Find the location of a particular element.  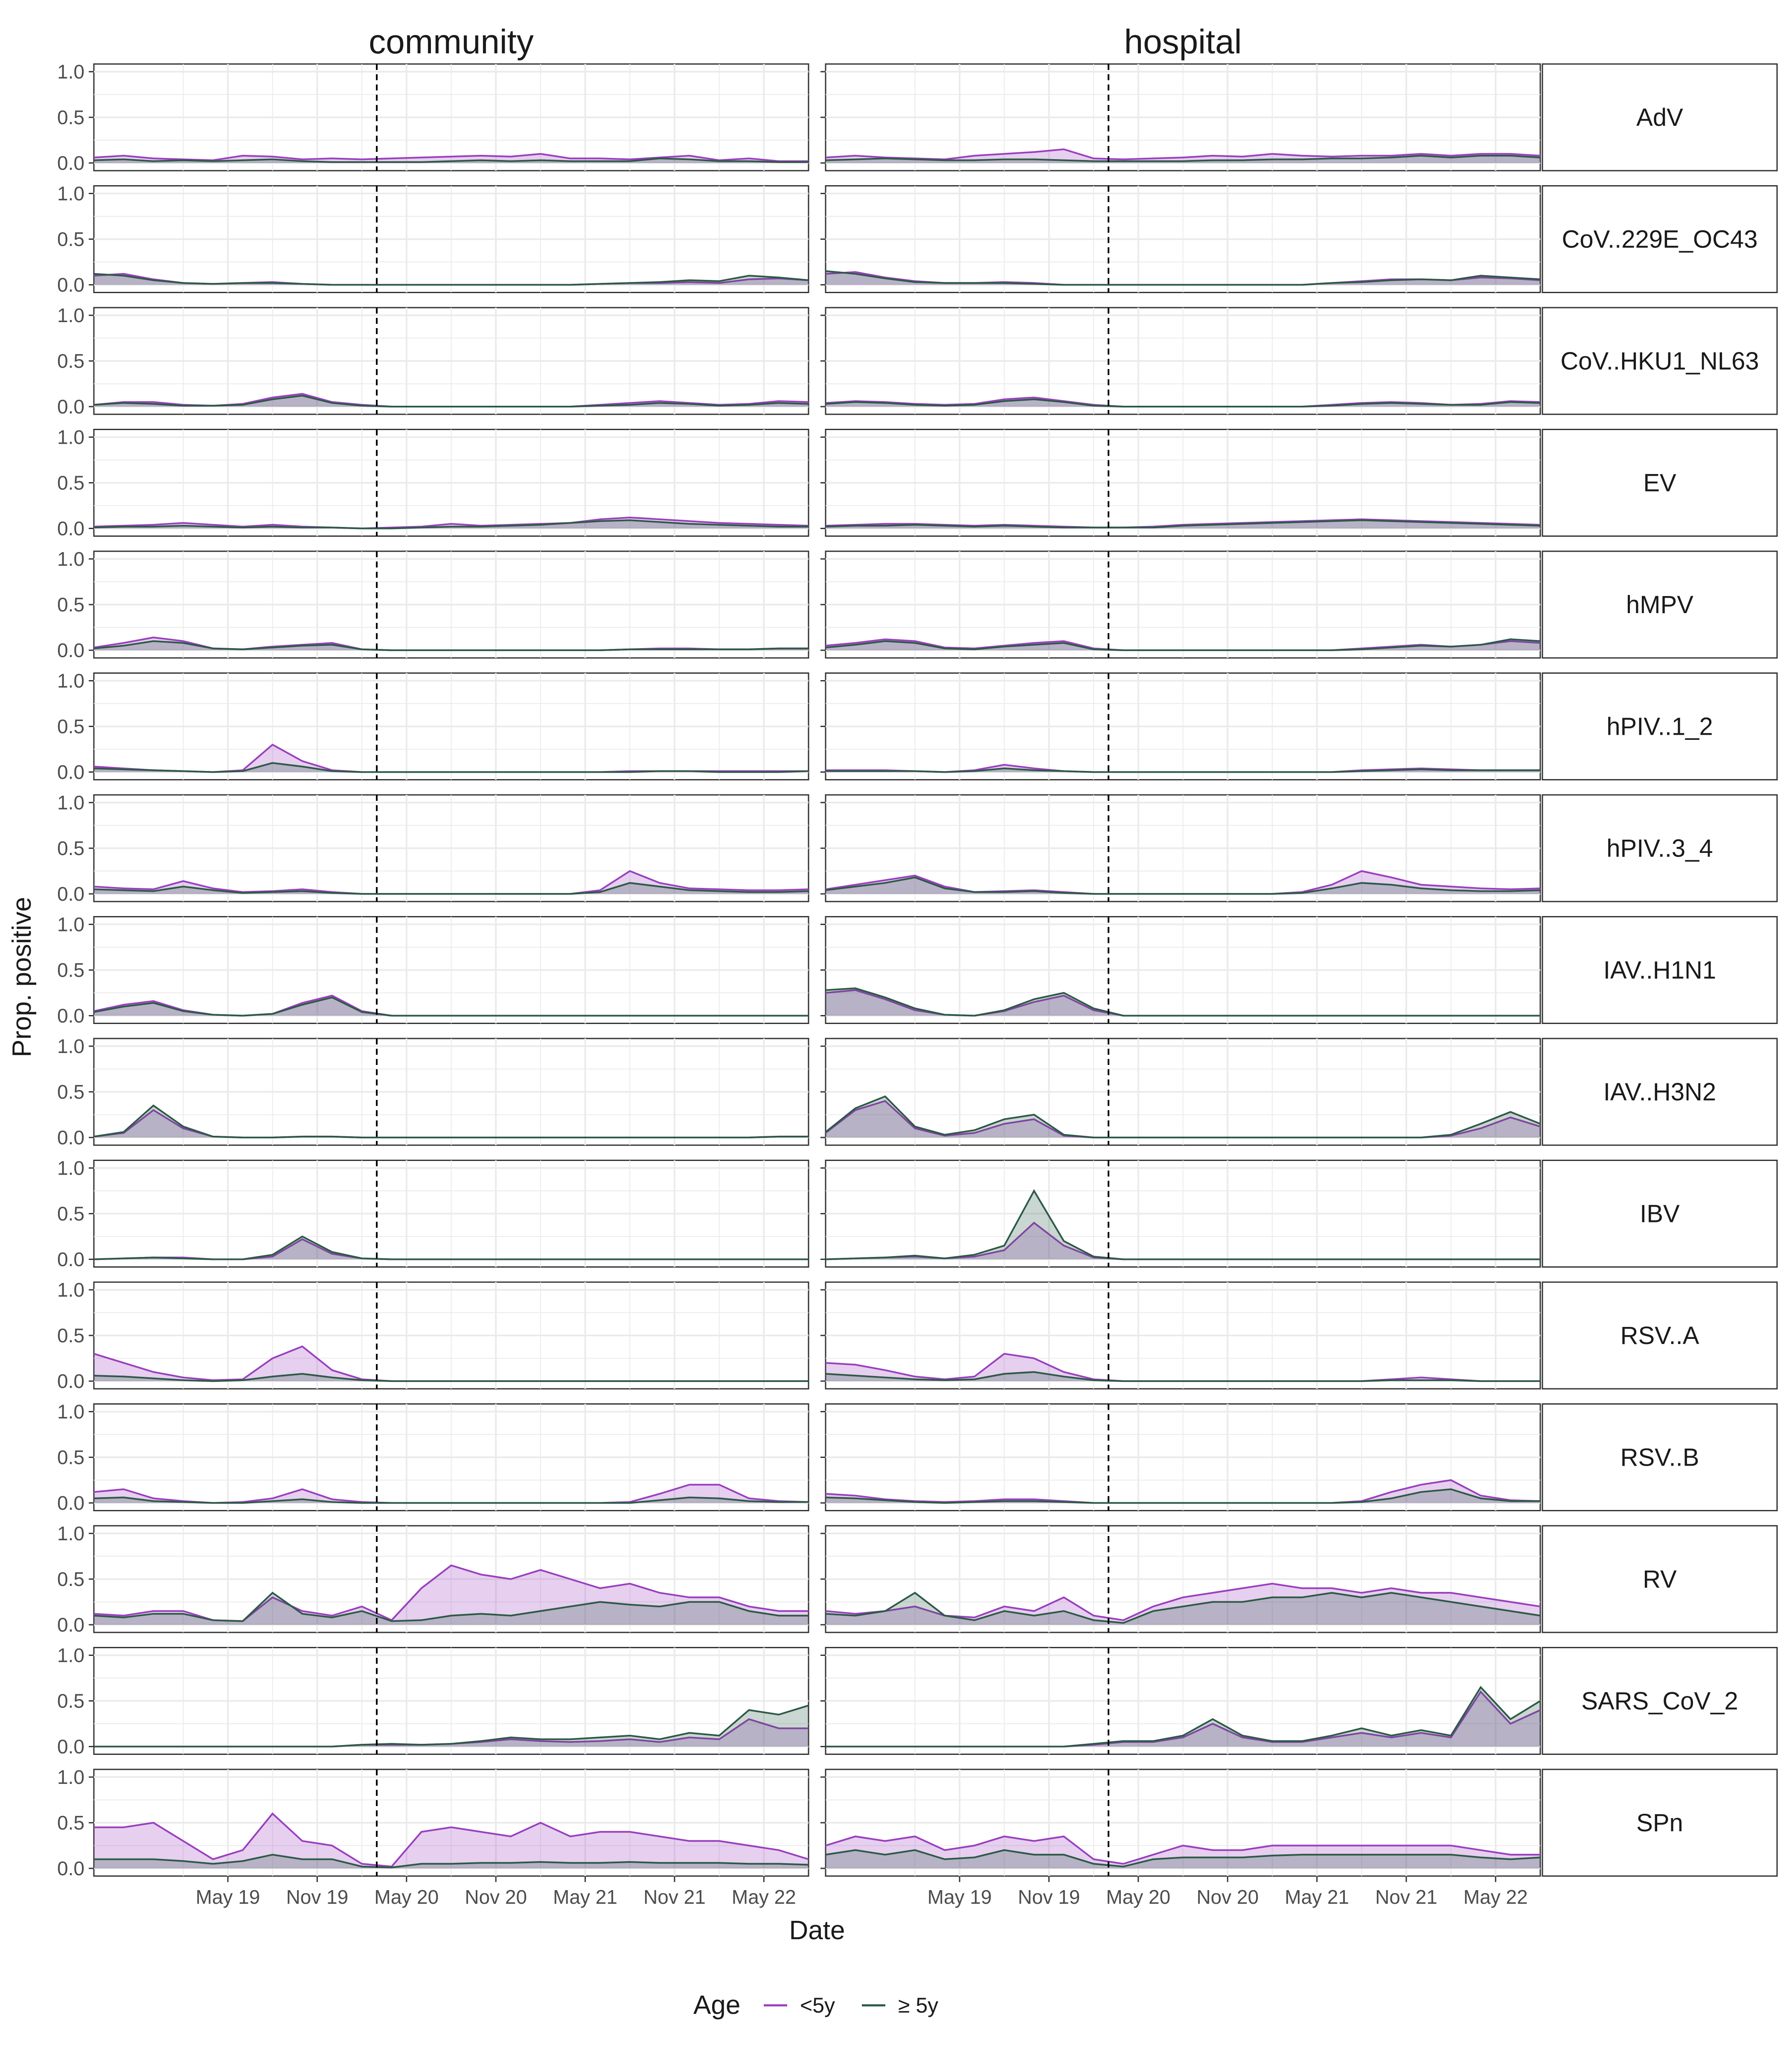

row-strip-RSV..B: RSV..B is located at coordinates (1660, 1457).